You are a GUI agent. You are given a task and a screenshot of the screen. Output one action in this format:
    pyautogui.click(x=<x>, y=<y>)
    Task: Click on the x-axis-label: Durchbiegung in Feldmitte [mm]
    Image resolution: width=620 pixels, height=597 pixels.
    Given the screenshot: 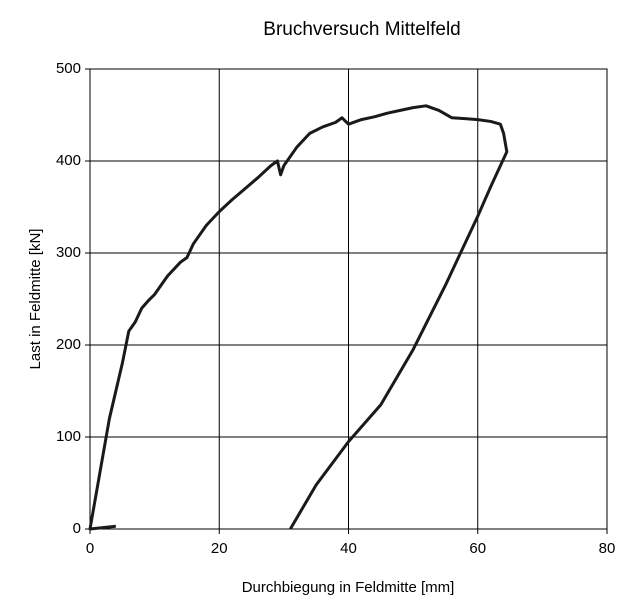 What is the action you would take?
    pyautogui.click(x=348, y=587)
    